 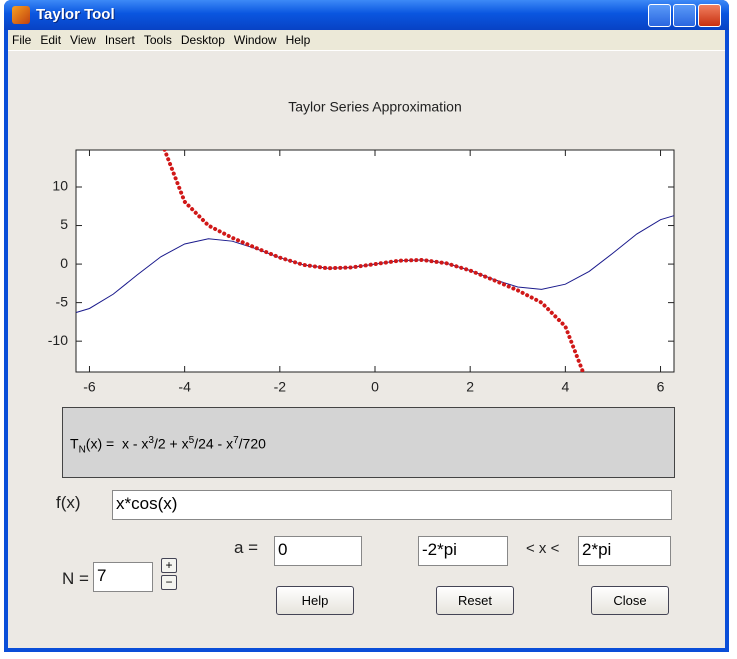 I want to click on y-tick-label: -5, so click(x=62, y=301).